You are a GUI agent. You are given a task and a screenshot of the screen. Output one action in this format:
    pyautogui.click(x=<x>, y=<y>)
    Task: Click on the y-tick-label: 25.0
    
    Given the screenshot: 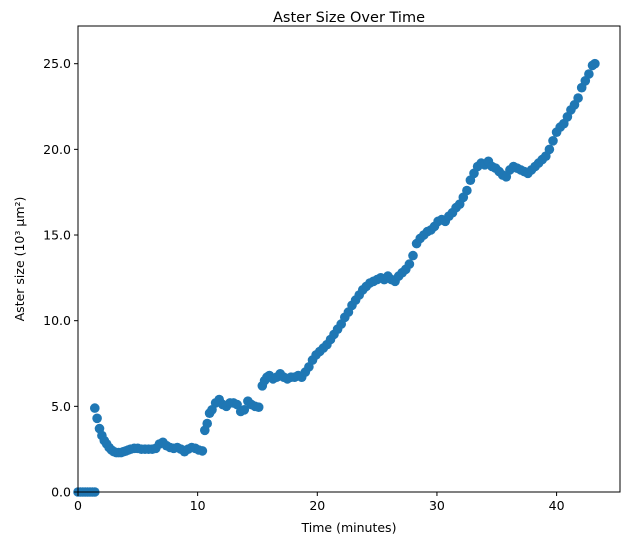 What is the action you would take?
    pyautogui.click(x=57, y=63)
    